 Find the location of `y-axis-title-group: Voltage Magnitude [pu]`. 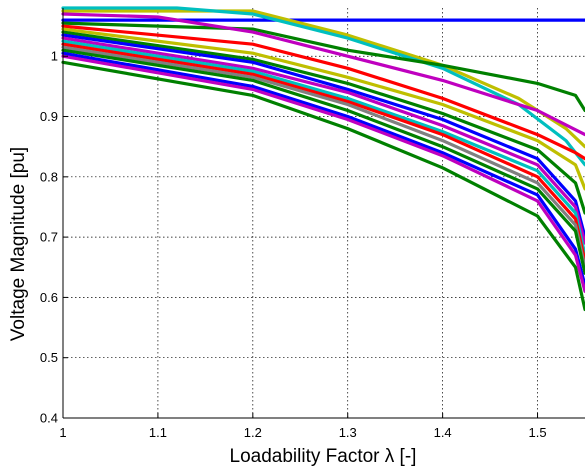

y-axis-title-group: Voltage Magnitude [pu] is located at coordinates (18, 244).